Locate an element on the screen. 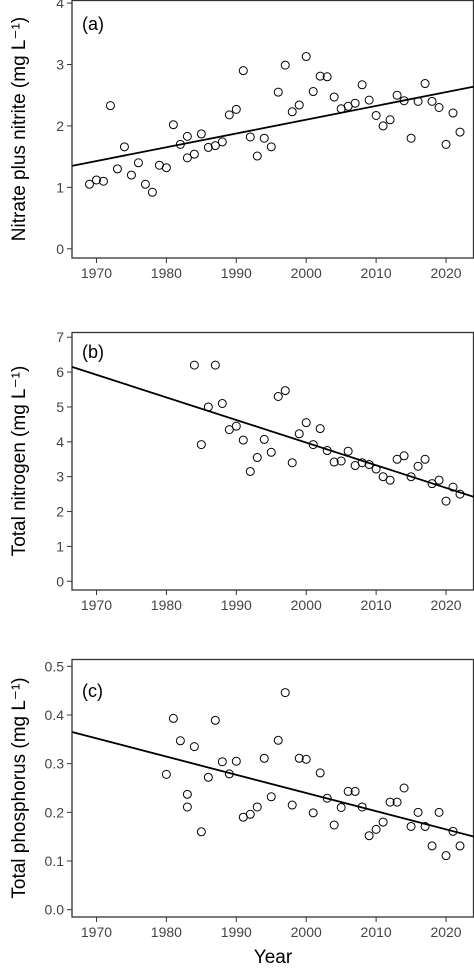  y-axis-title: Nitrate plus nitrite (mg L⁻¹) is located at coordinates (19, 129).